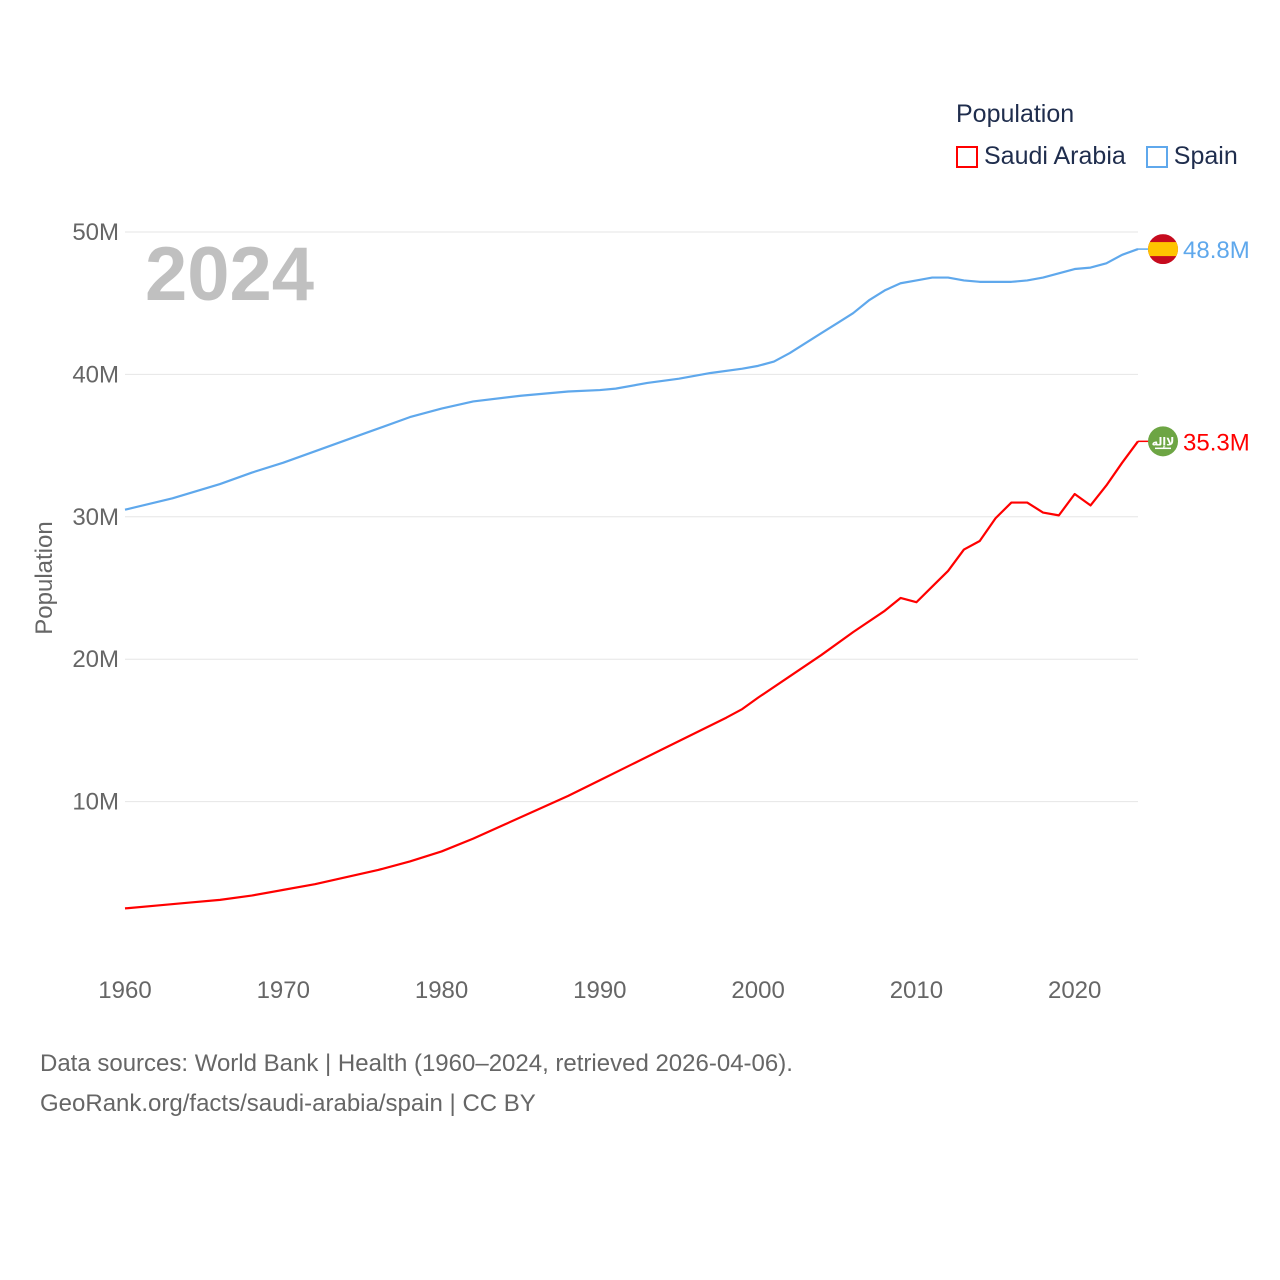 The height and width of the screenshot is (1280, 1280). What do you see at coordinates (1015, 114) in the screenshot?
I see `legend-title: Population` at bounding box center [1015, 114].